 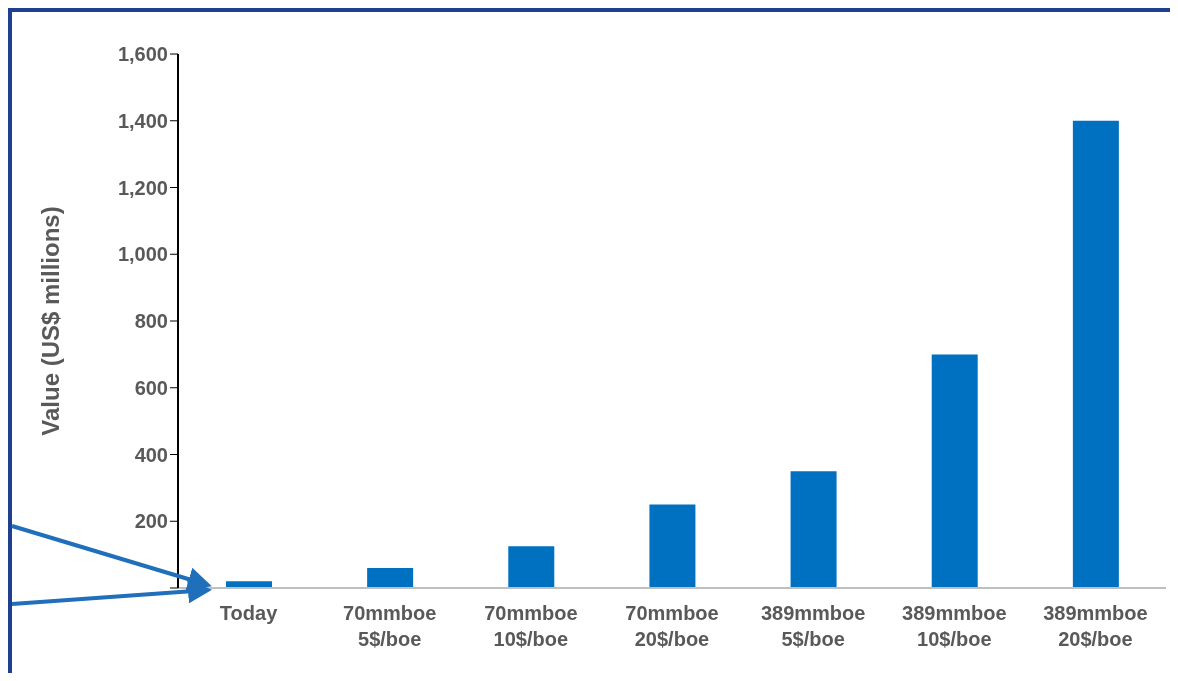 What do you see at coordinates (151, 454) in the screenshot?
I see `y-tick-label: 400` at bounding box center [151, 454].